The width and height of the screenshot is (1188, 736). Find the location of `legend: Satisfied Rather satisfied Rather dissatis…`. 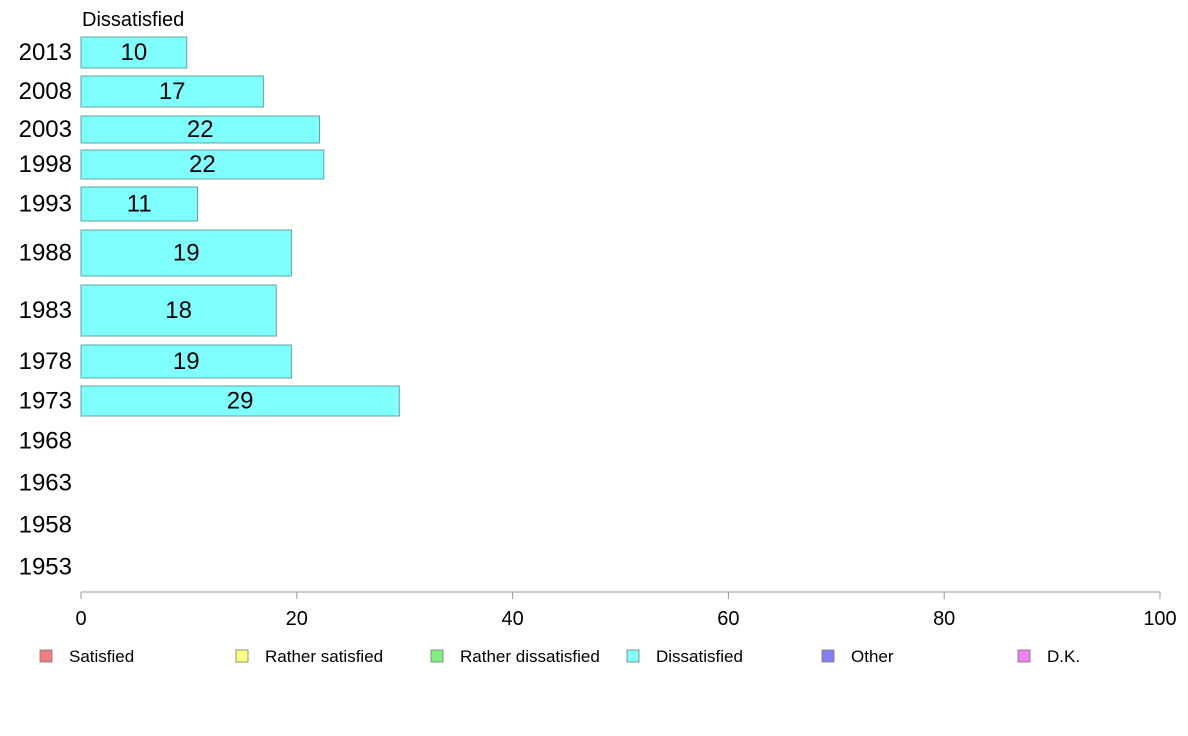

legend: Satisfied Rather satisfied Rather dissatis… is located at coordinates (559, 656).